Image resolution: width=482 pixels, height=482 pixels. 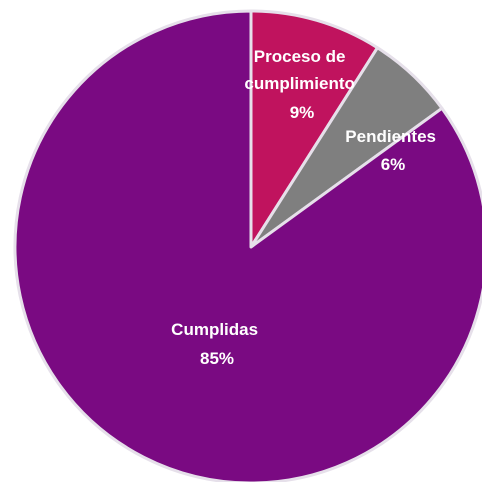 I want to click on slice-label-proceso-line2: cumplimiento, so click(x=299, y=83).